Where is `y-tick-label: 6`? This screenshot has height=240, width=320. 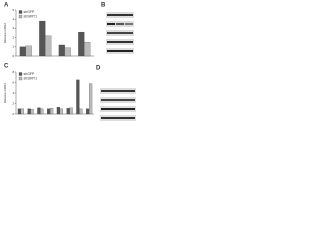
y-tick-label: 6 is located at coordinates (14, 82).